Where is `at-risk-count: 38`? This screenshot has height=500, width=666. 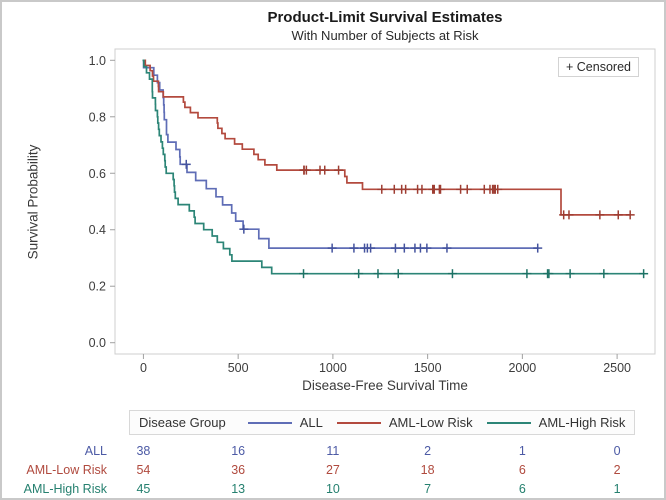
at-risk-count: 38 is located at coordinates (143, 451).